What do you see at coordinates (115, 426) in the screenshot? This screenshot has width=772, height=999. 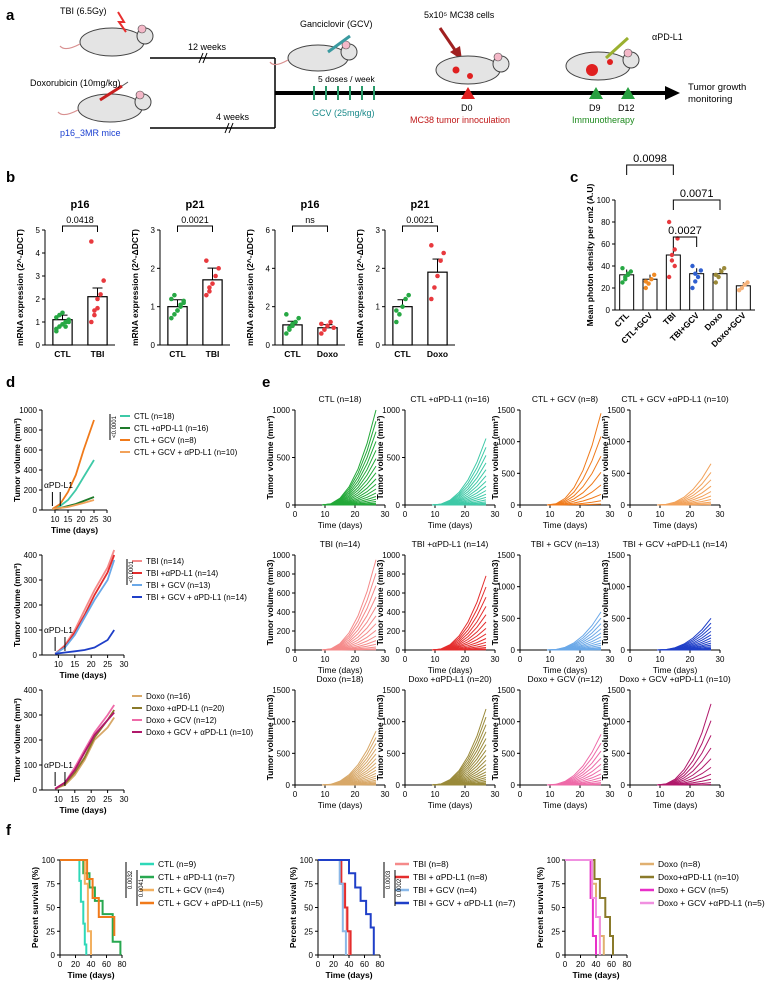 I see `p-value-label: <0.0001` at bounding box center [115, 426].